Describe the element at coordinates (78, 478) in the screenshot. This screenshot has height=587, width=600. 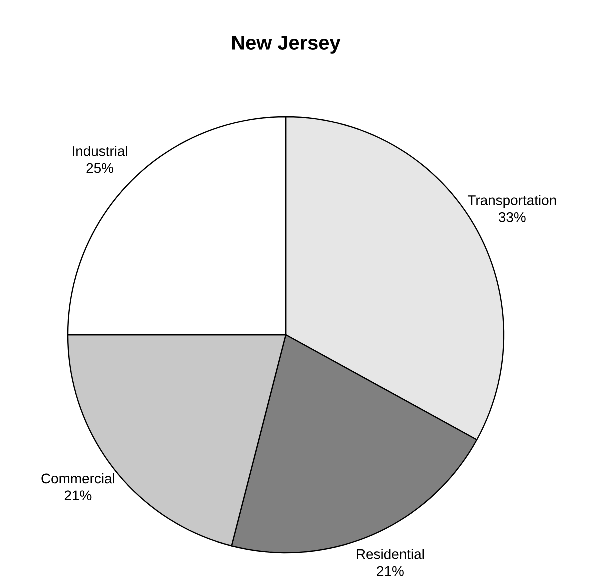
I see `slice-label: Commercial` at that location.